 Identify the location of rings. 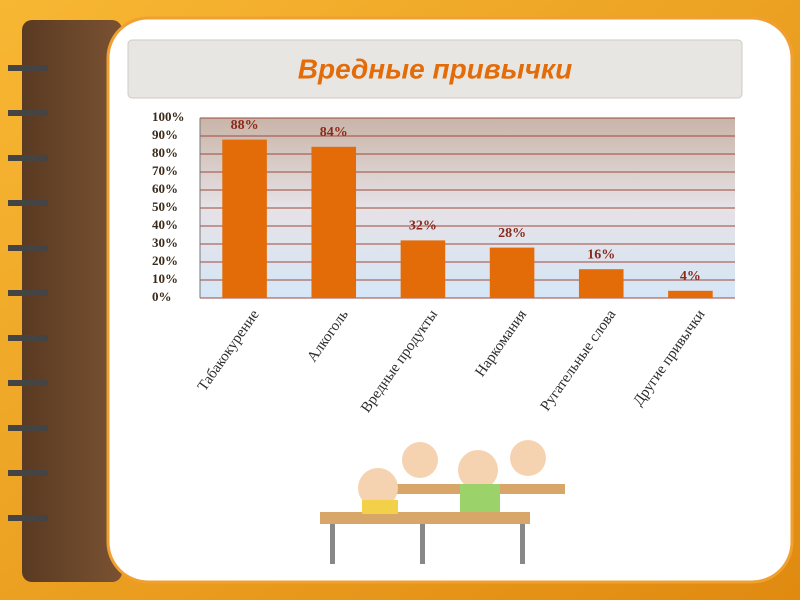
(28, 293).